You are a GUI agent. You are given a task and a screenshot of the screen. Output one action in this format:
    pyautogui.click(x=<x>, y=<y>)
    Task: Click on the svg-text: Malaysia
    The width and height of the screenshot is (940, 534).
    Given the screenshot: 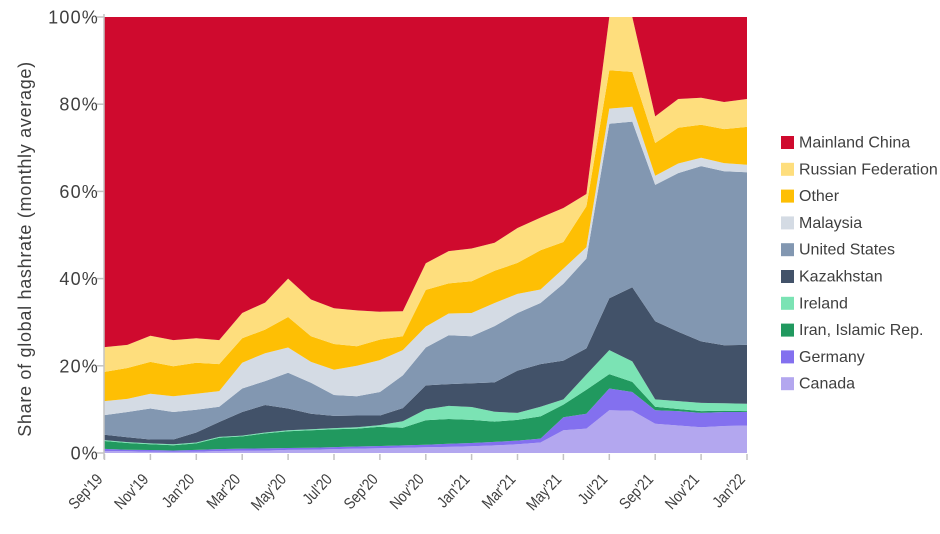 What is the action you would take?
    pyautogui.click(x=830, y=223)
    